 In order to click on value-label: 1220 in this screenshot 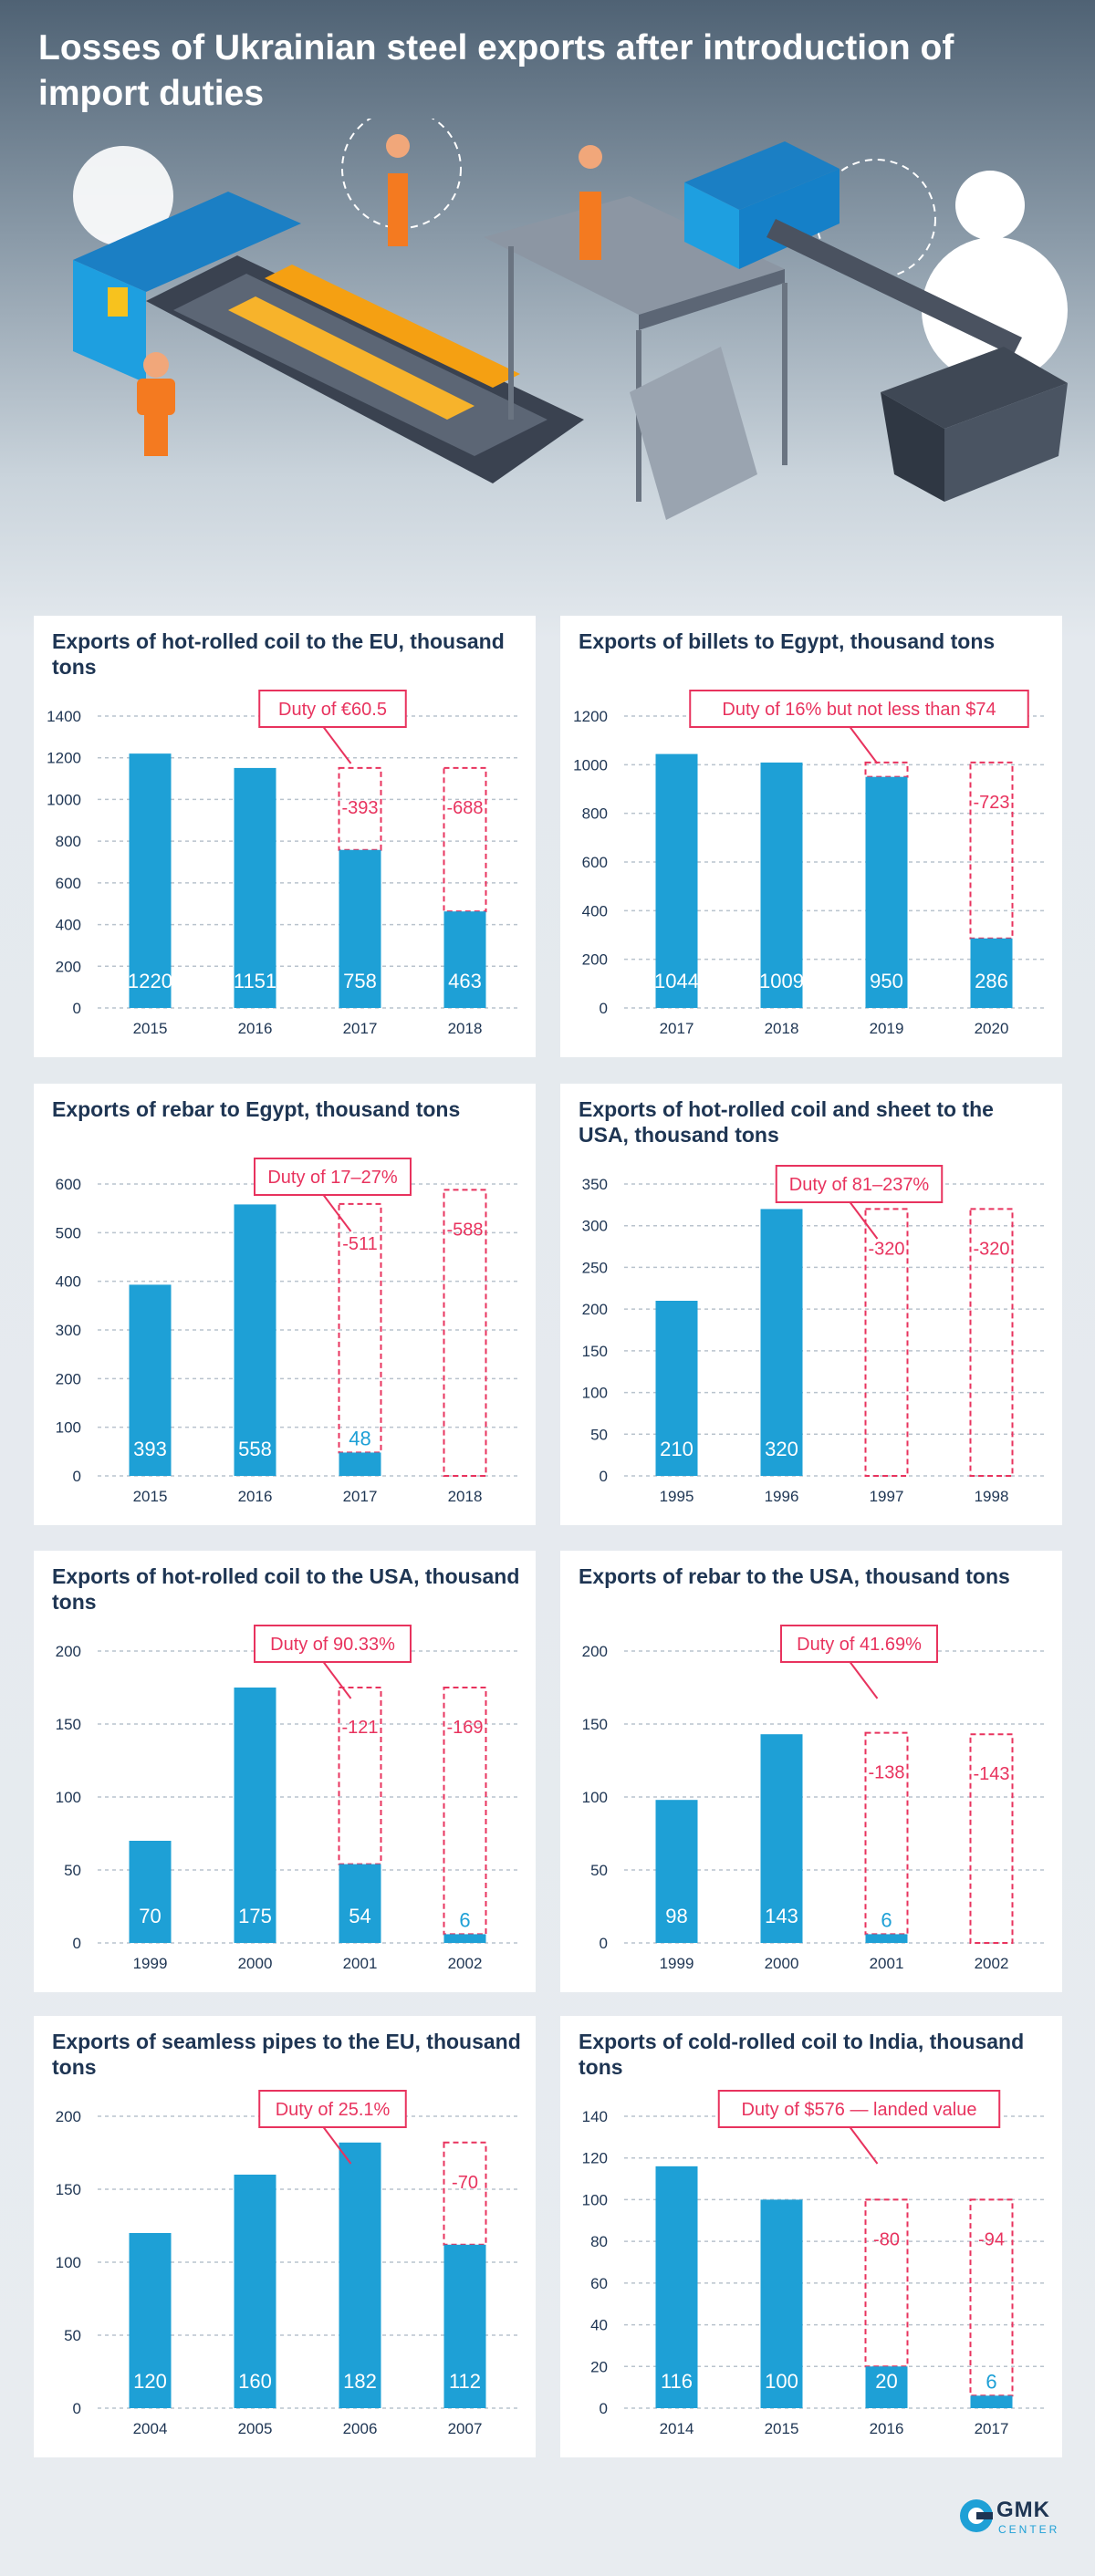, I will do `click(150, 981)`.